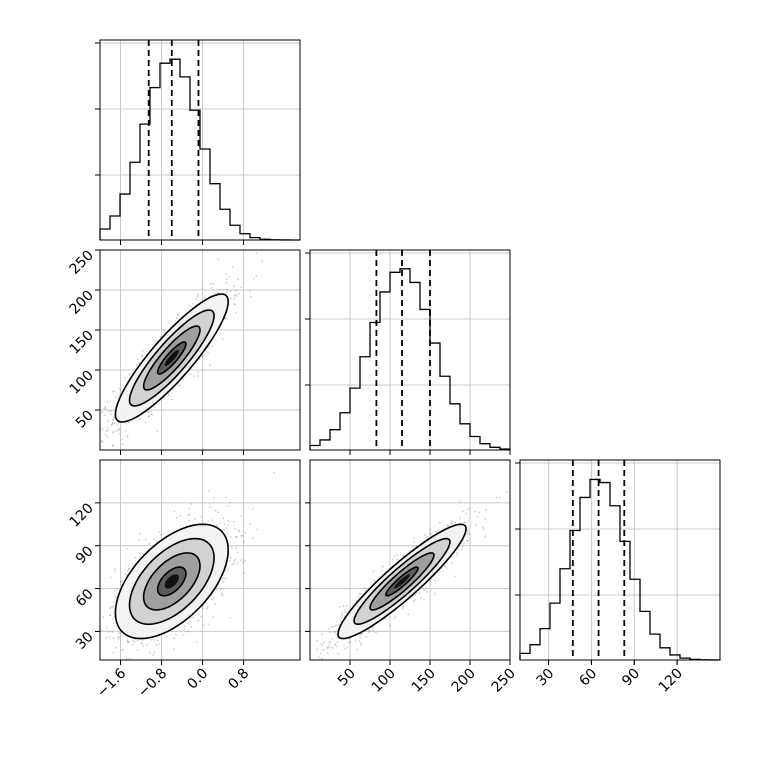  What do you see at coordinates (85, 555) in the screenshot?
I see `y-tick-label: 90` at bounding box center [85, 555].